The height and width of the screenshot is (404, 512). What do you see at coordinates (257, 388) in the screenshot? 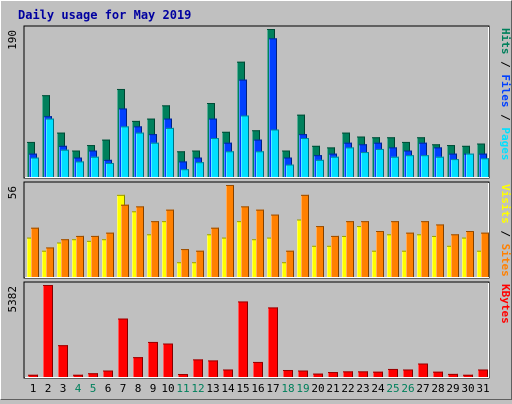
I see `x-tick-label: 16` at bounding box center [257, 388].